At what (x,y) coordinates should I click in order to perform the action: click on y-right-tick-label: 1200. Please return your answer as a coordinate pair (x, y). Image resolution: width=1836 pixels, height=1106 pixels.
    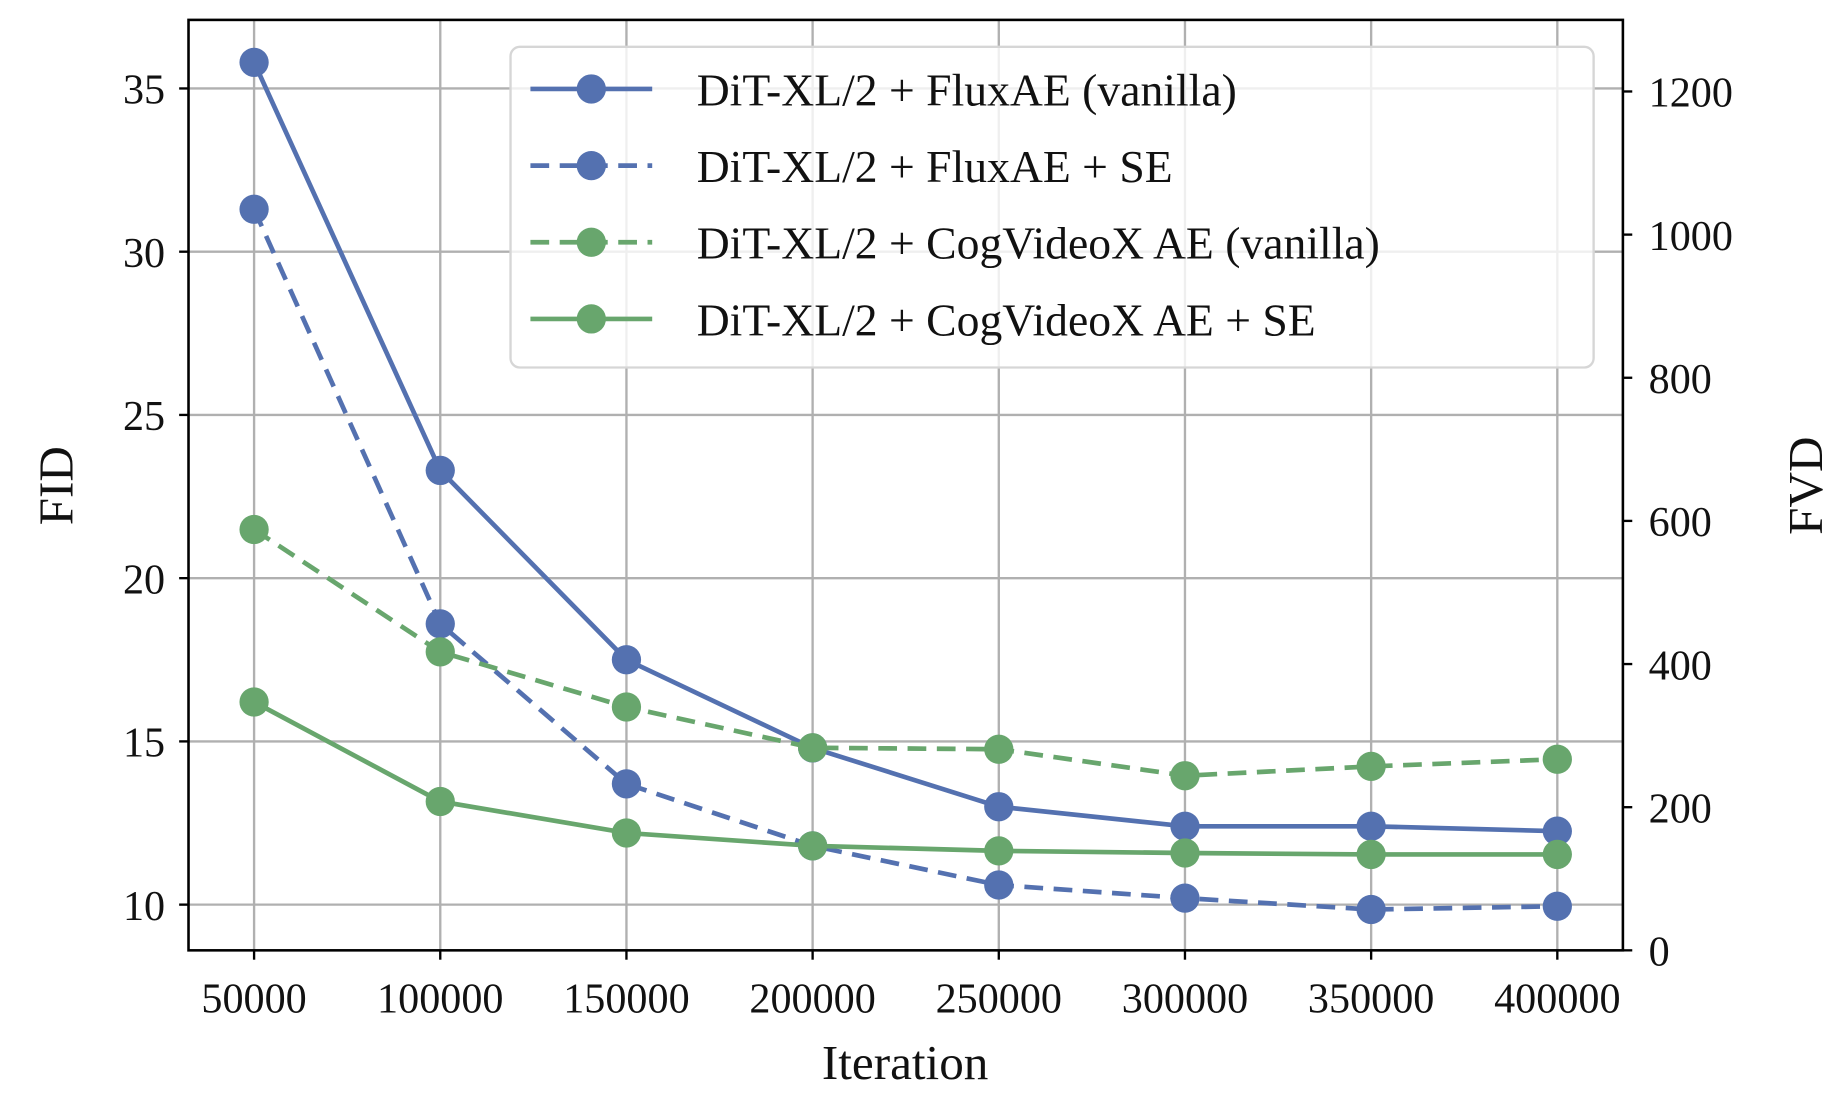
    Looking at the image, I should click on (1691, 93).